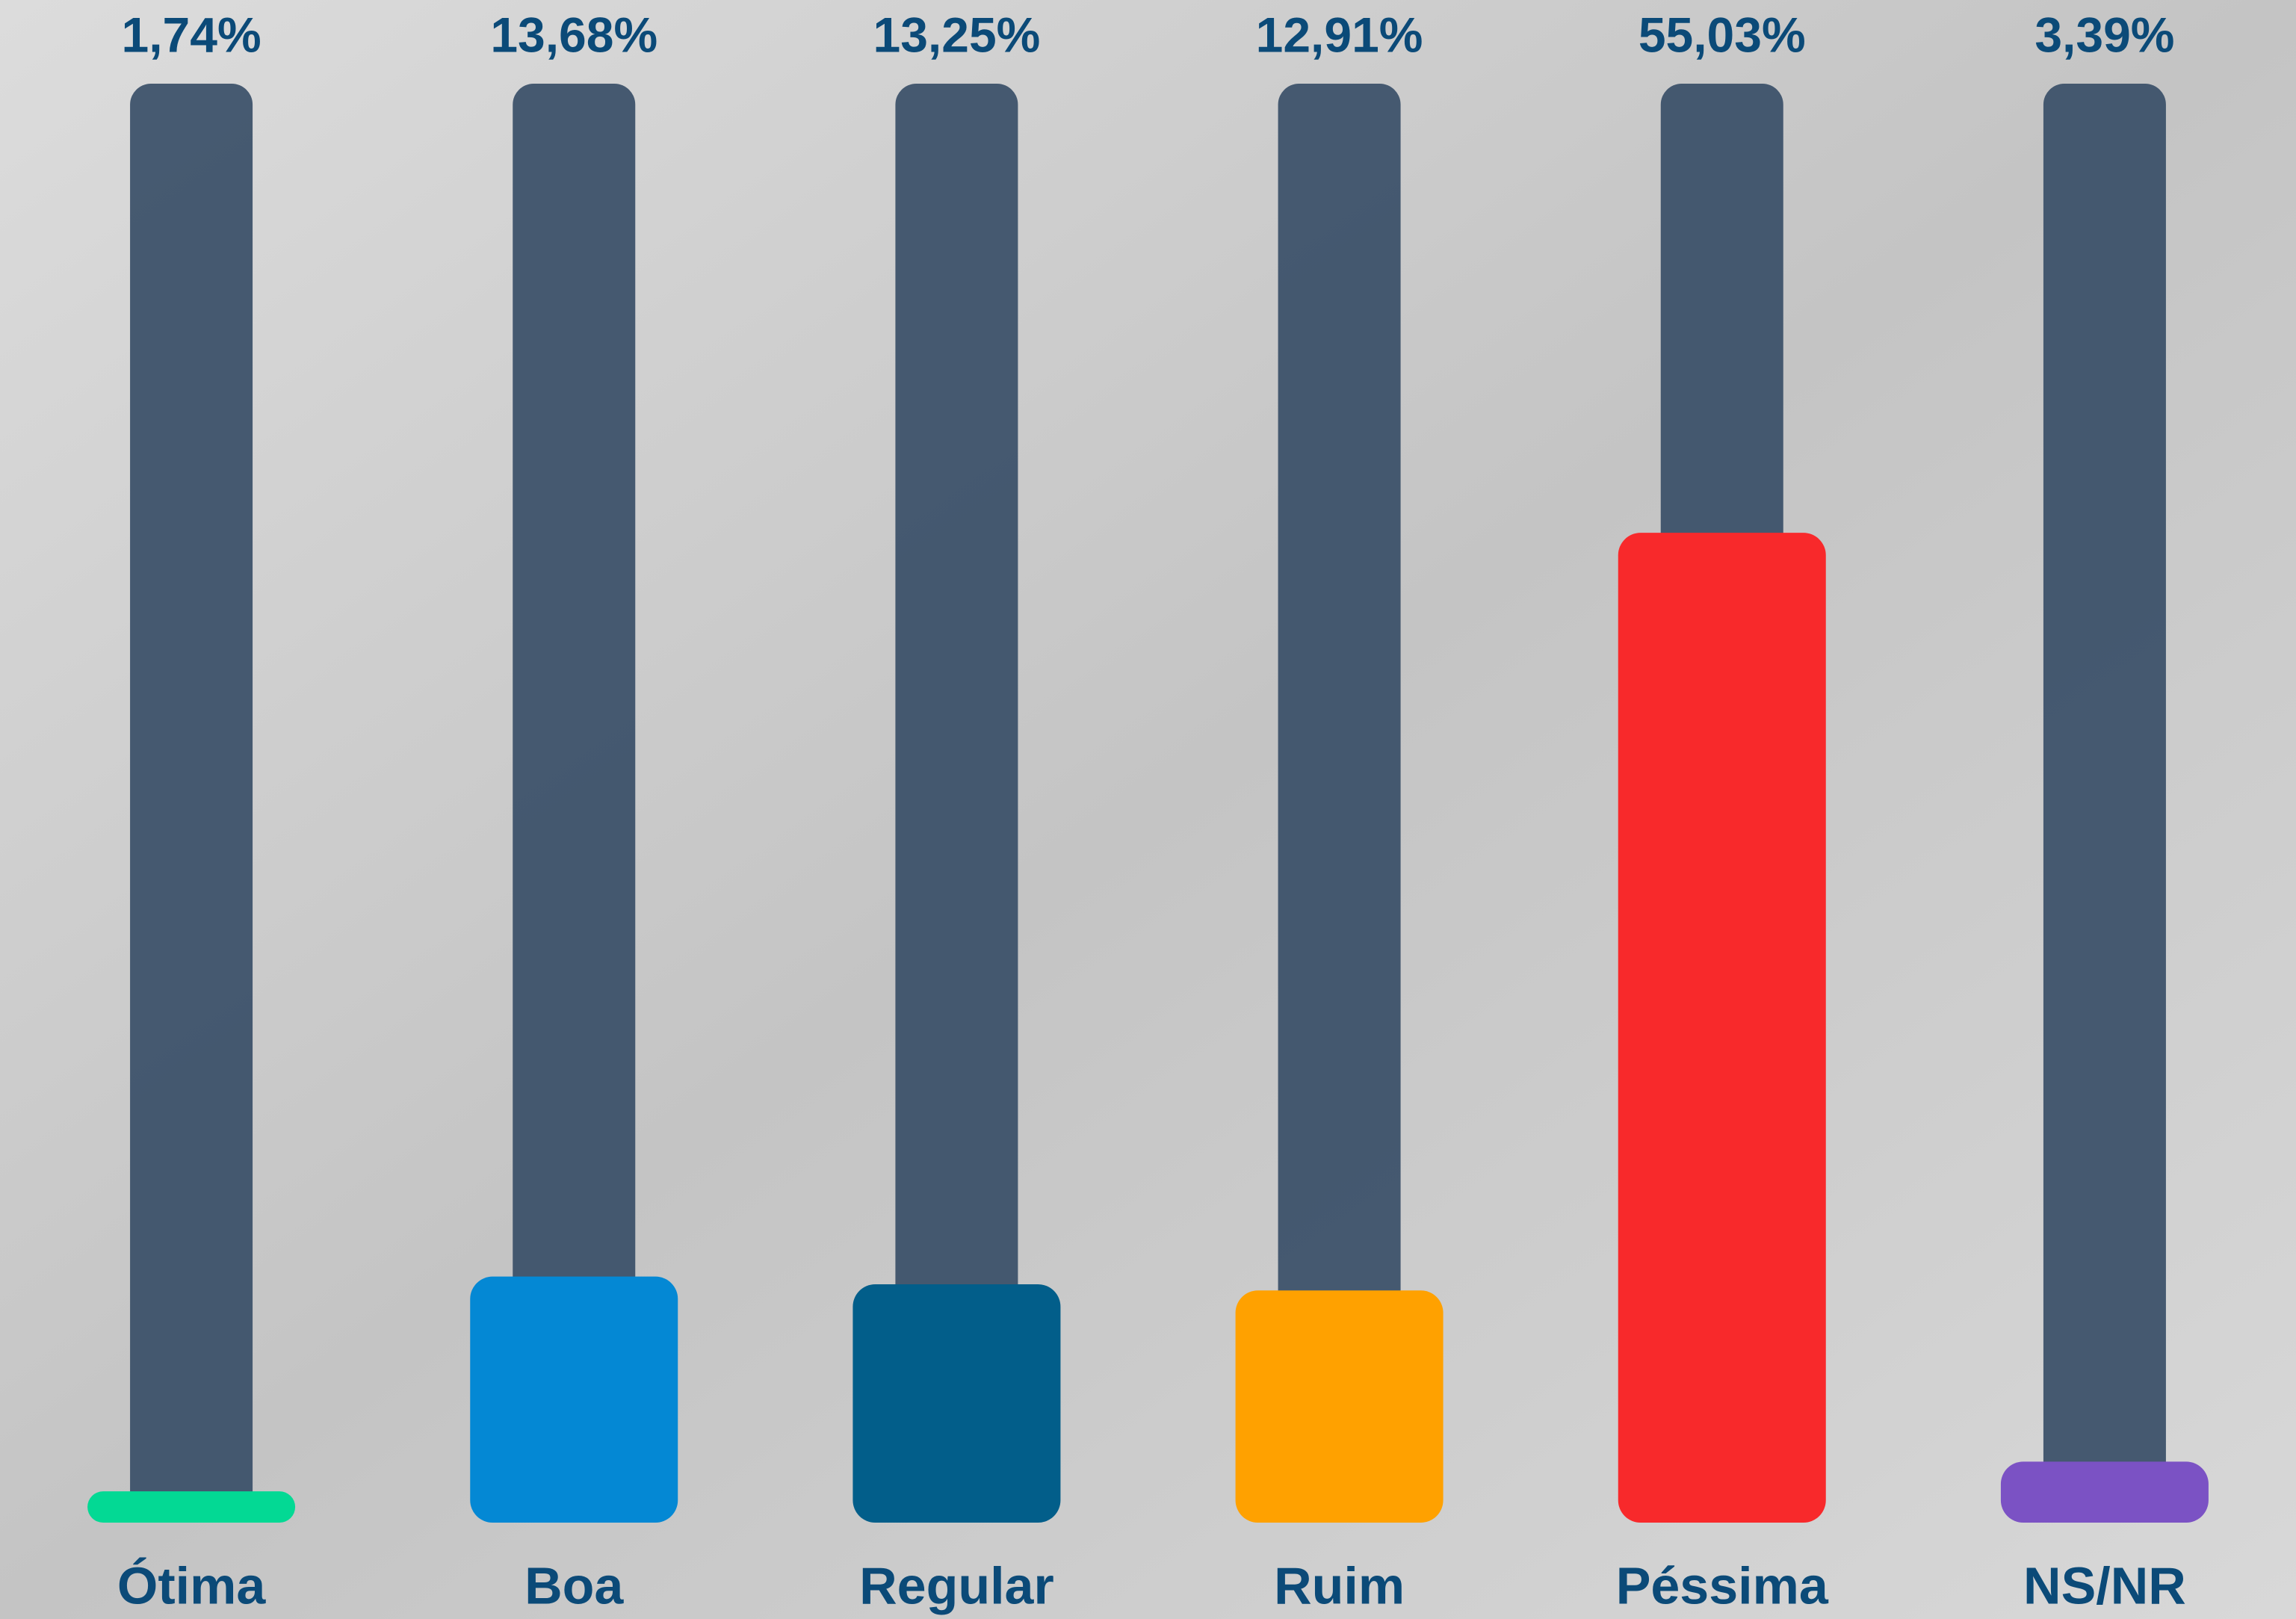 This screenshot has height=1619, width=2296. I want to click on value-label: 13,25%, so click(956, 34).